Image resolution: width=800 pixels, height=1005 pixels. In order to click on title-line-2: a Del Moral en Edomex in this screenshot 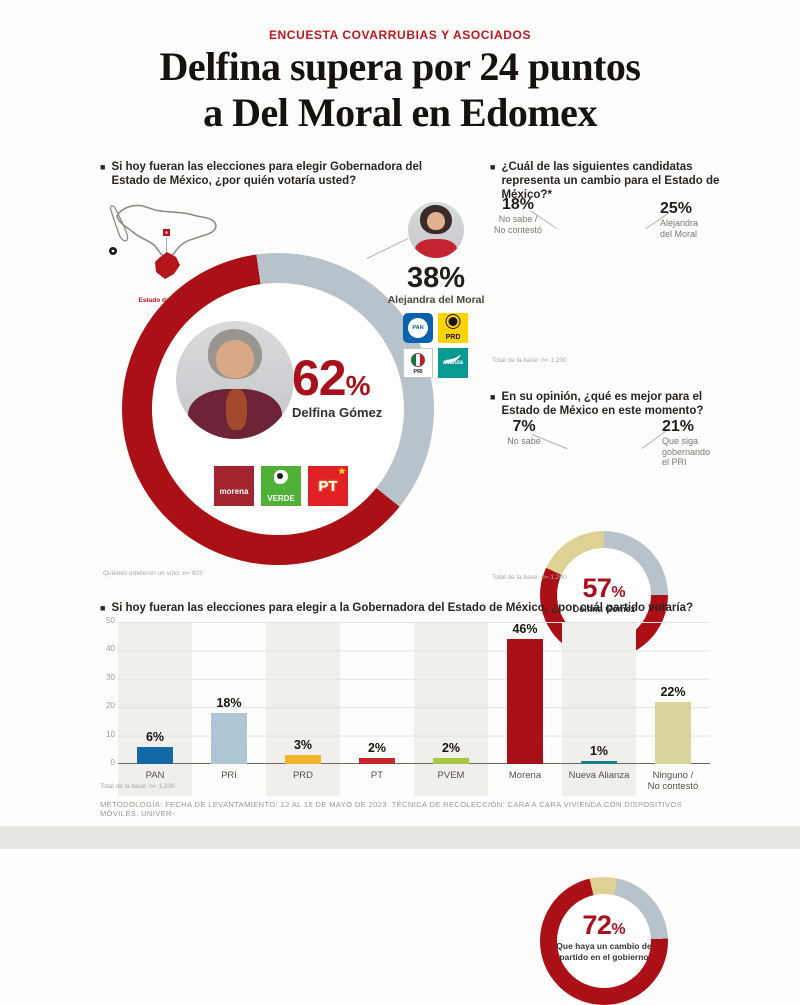, I will do `click(400, 112)`.